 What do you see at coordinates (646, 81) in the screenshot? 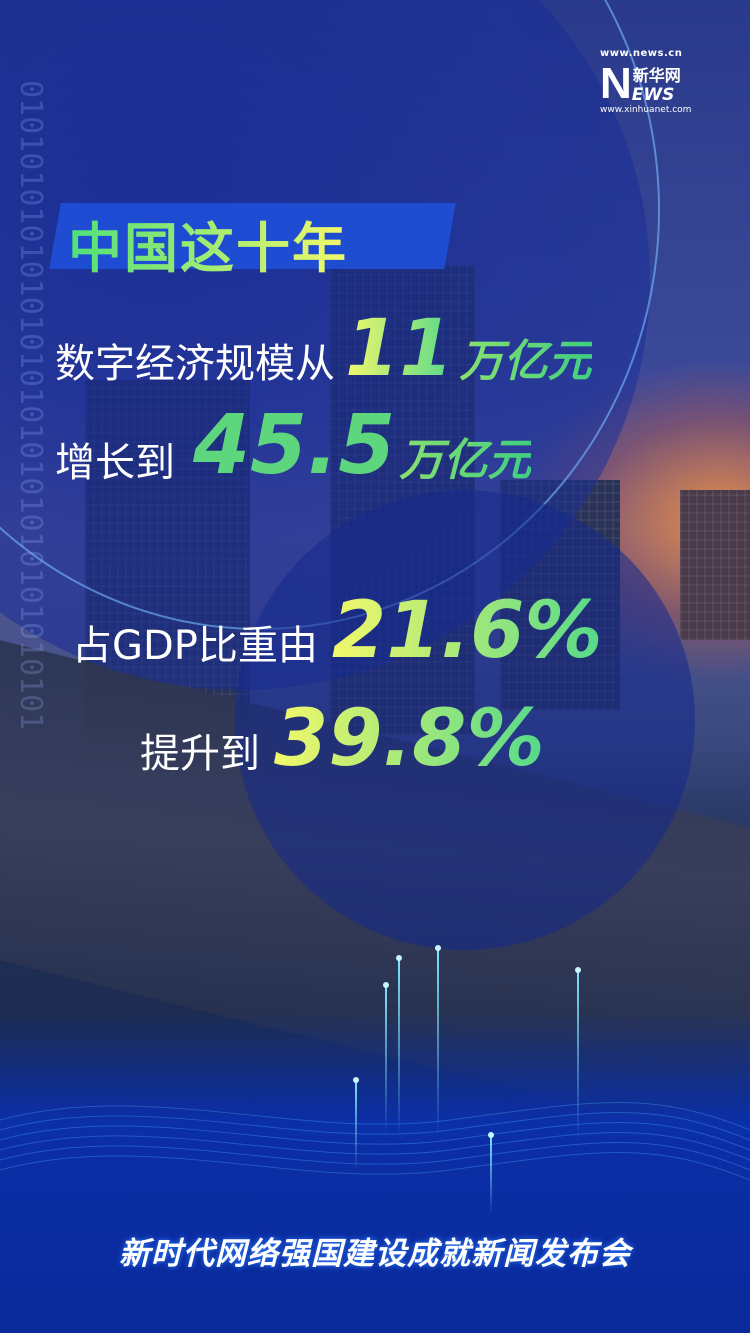
I see `xinhuanet-logo: www.news.cn N 新华网 EWS www.xinhuanet.com` at bounding box center [646, 81].